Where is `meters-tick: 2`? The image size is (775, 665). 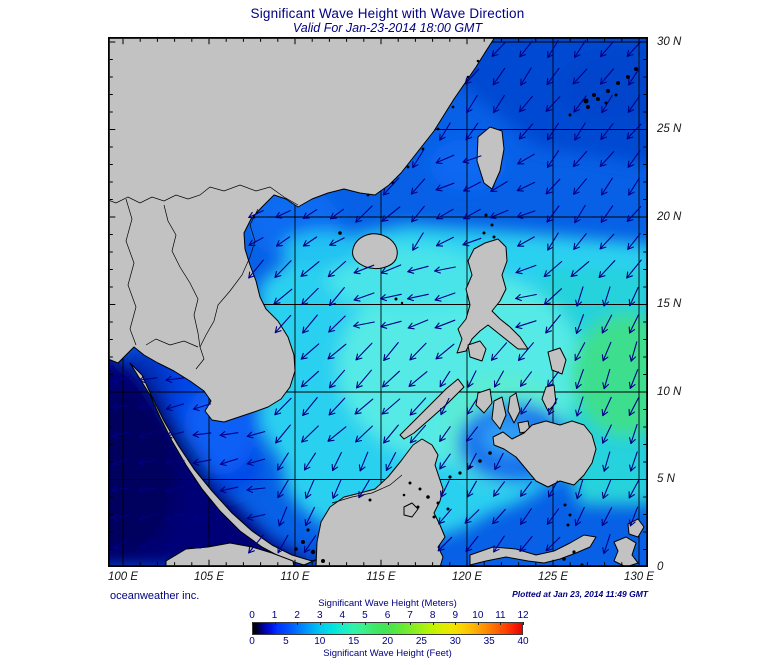 meters-tick: 2 is located at coordinates (297, 615).